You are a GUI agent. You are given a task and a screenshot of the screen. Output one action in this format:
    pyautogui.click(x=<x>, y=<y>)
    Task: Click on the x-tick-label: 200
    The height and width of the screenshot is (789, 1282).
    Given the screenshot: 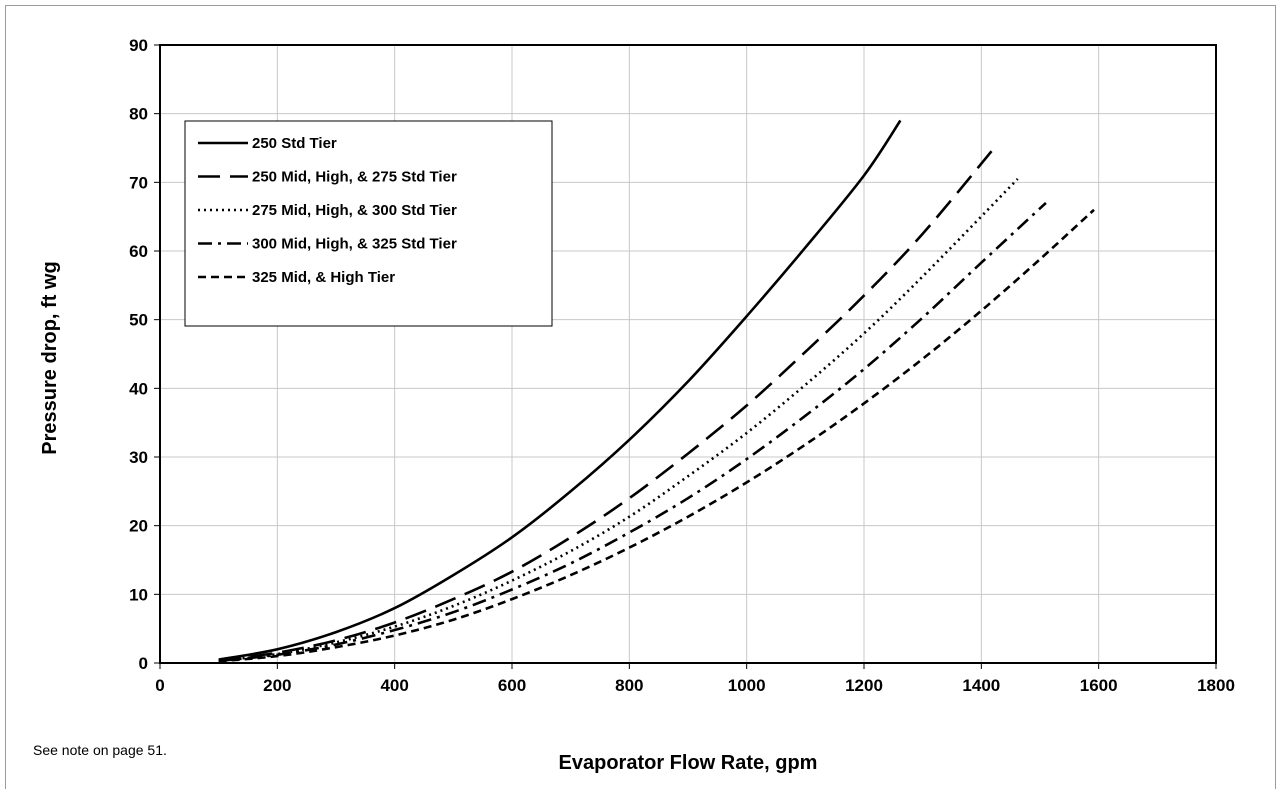 What is the action you would take?
    pyautogui.click(x=277, y=685)
    